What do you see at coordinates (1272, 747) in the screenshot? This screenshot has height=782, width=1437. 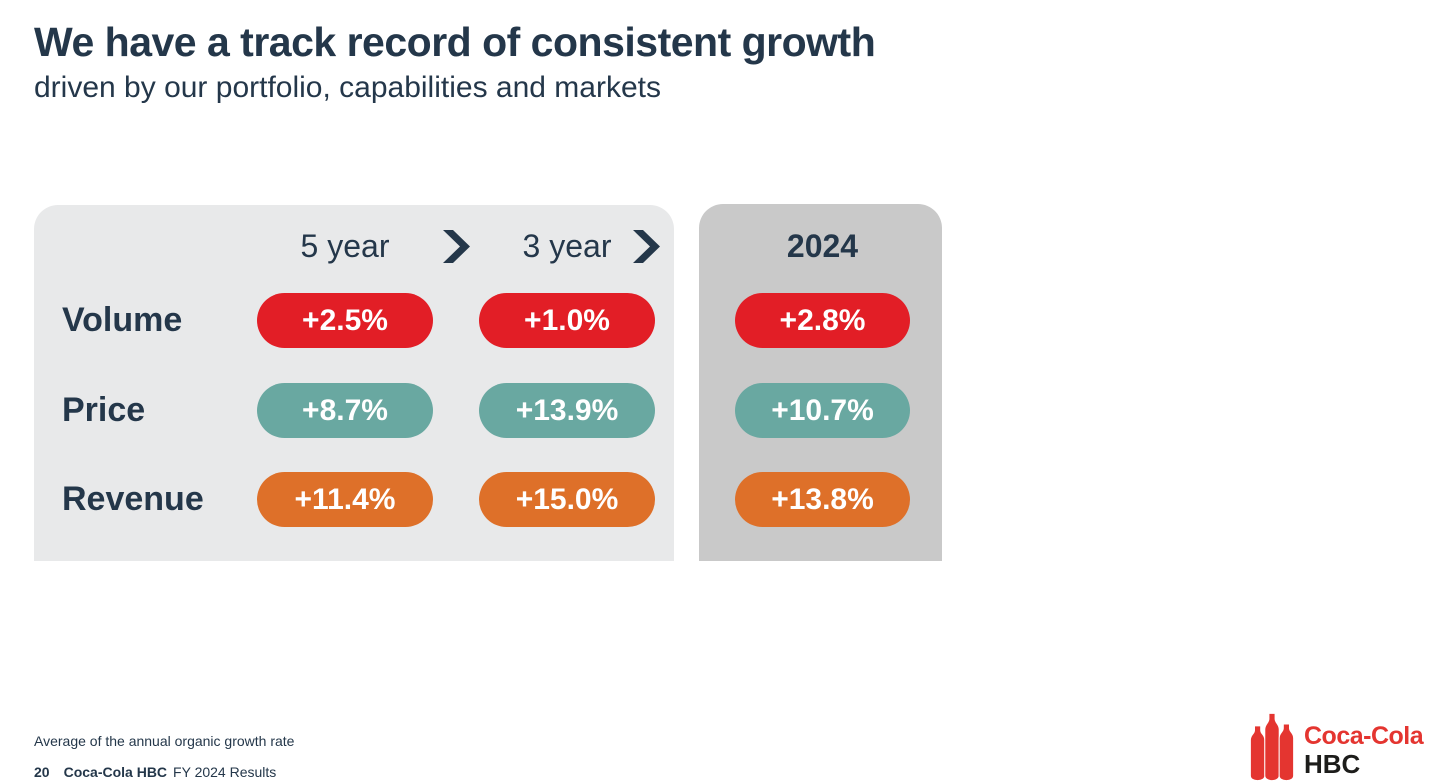 I see `bottles-icon` at bounding box center [1272, 747].